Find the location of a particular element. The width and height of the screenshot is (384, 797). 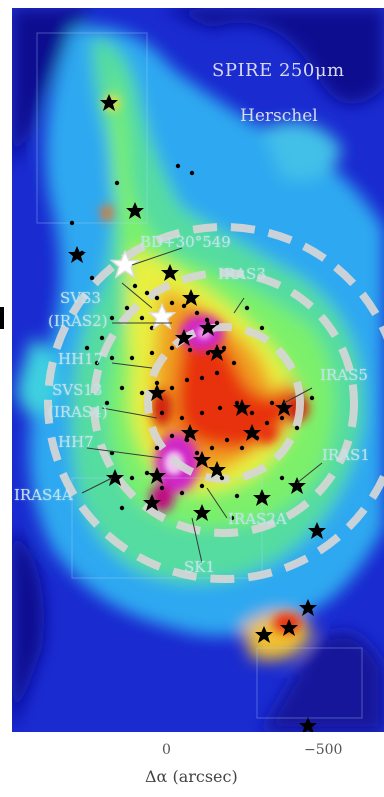

label-iras3: IRAS3 is located at coordinates (242, 274).